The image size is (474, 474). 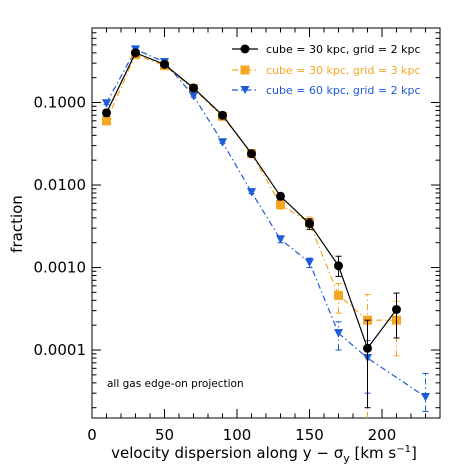 I want to click on x-tick-label: 50, so click(x=164, y=435).